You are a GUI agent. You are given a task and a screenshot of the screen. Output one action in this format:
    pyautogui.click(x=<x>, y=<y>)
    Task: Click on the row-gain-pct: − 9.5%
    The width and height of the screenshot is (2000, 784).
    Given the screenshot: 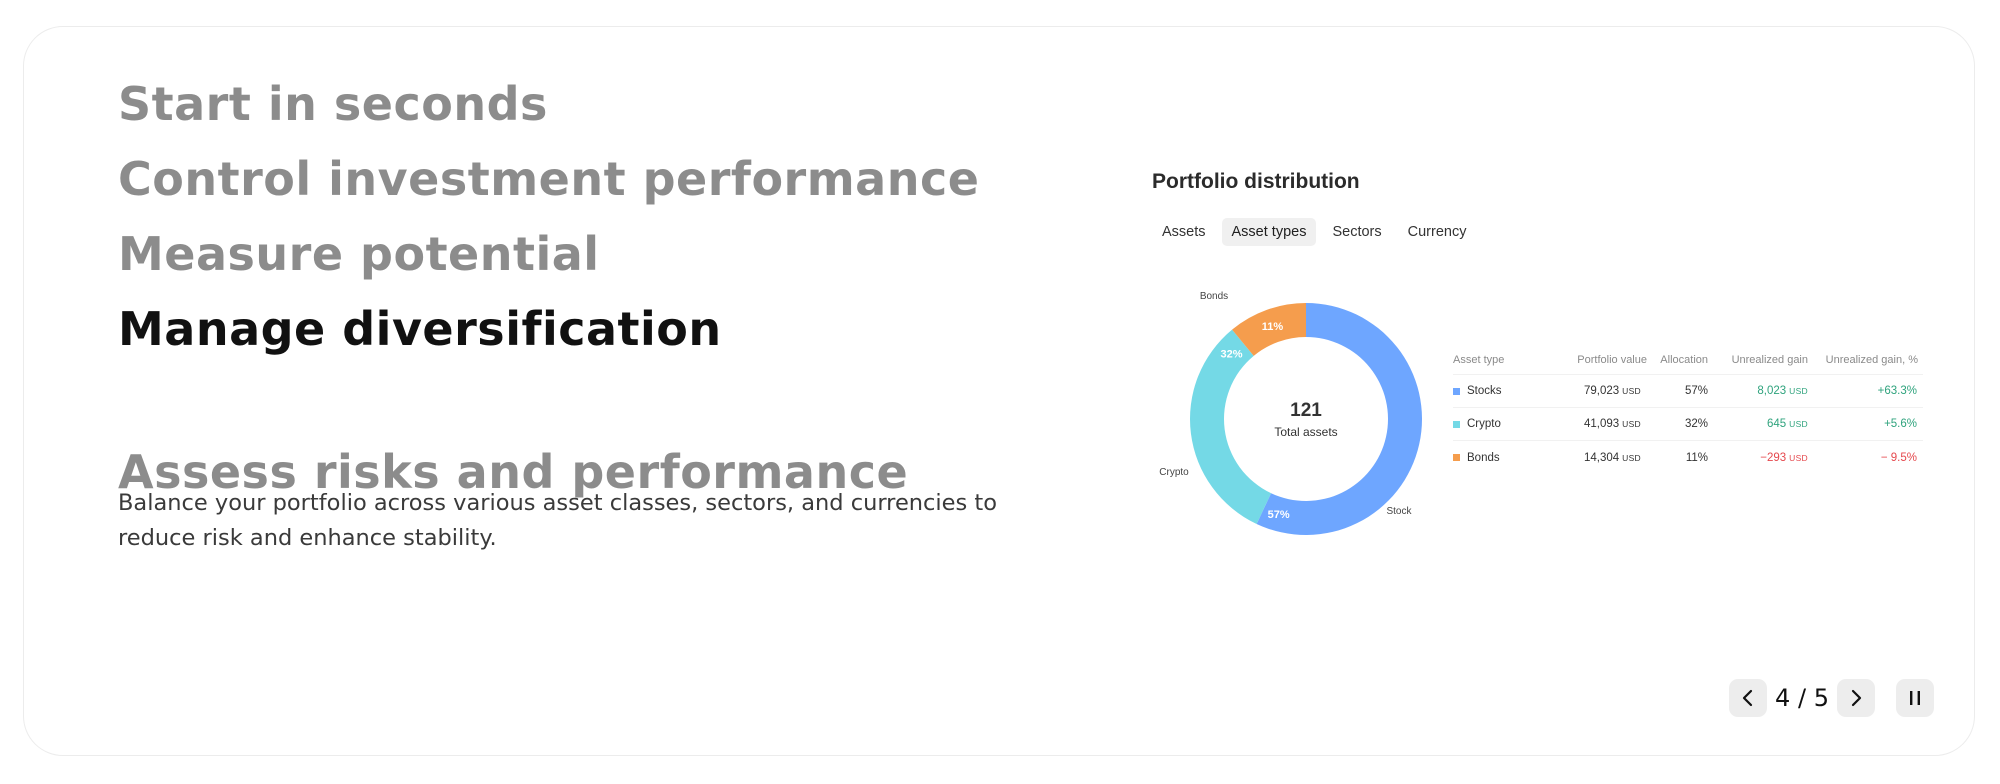 What is the action you would take?
    pyautogui.click(x=1898, y=457)
    